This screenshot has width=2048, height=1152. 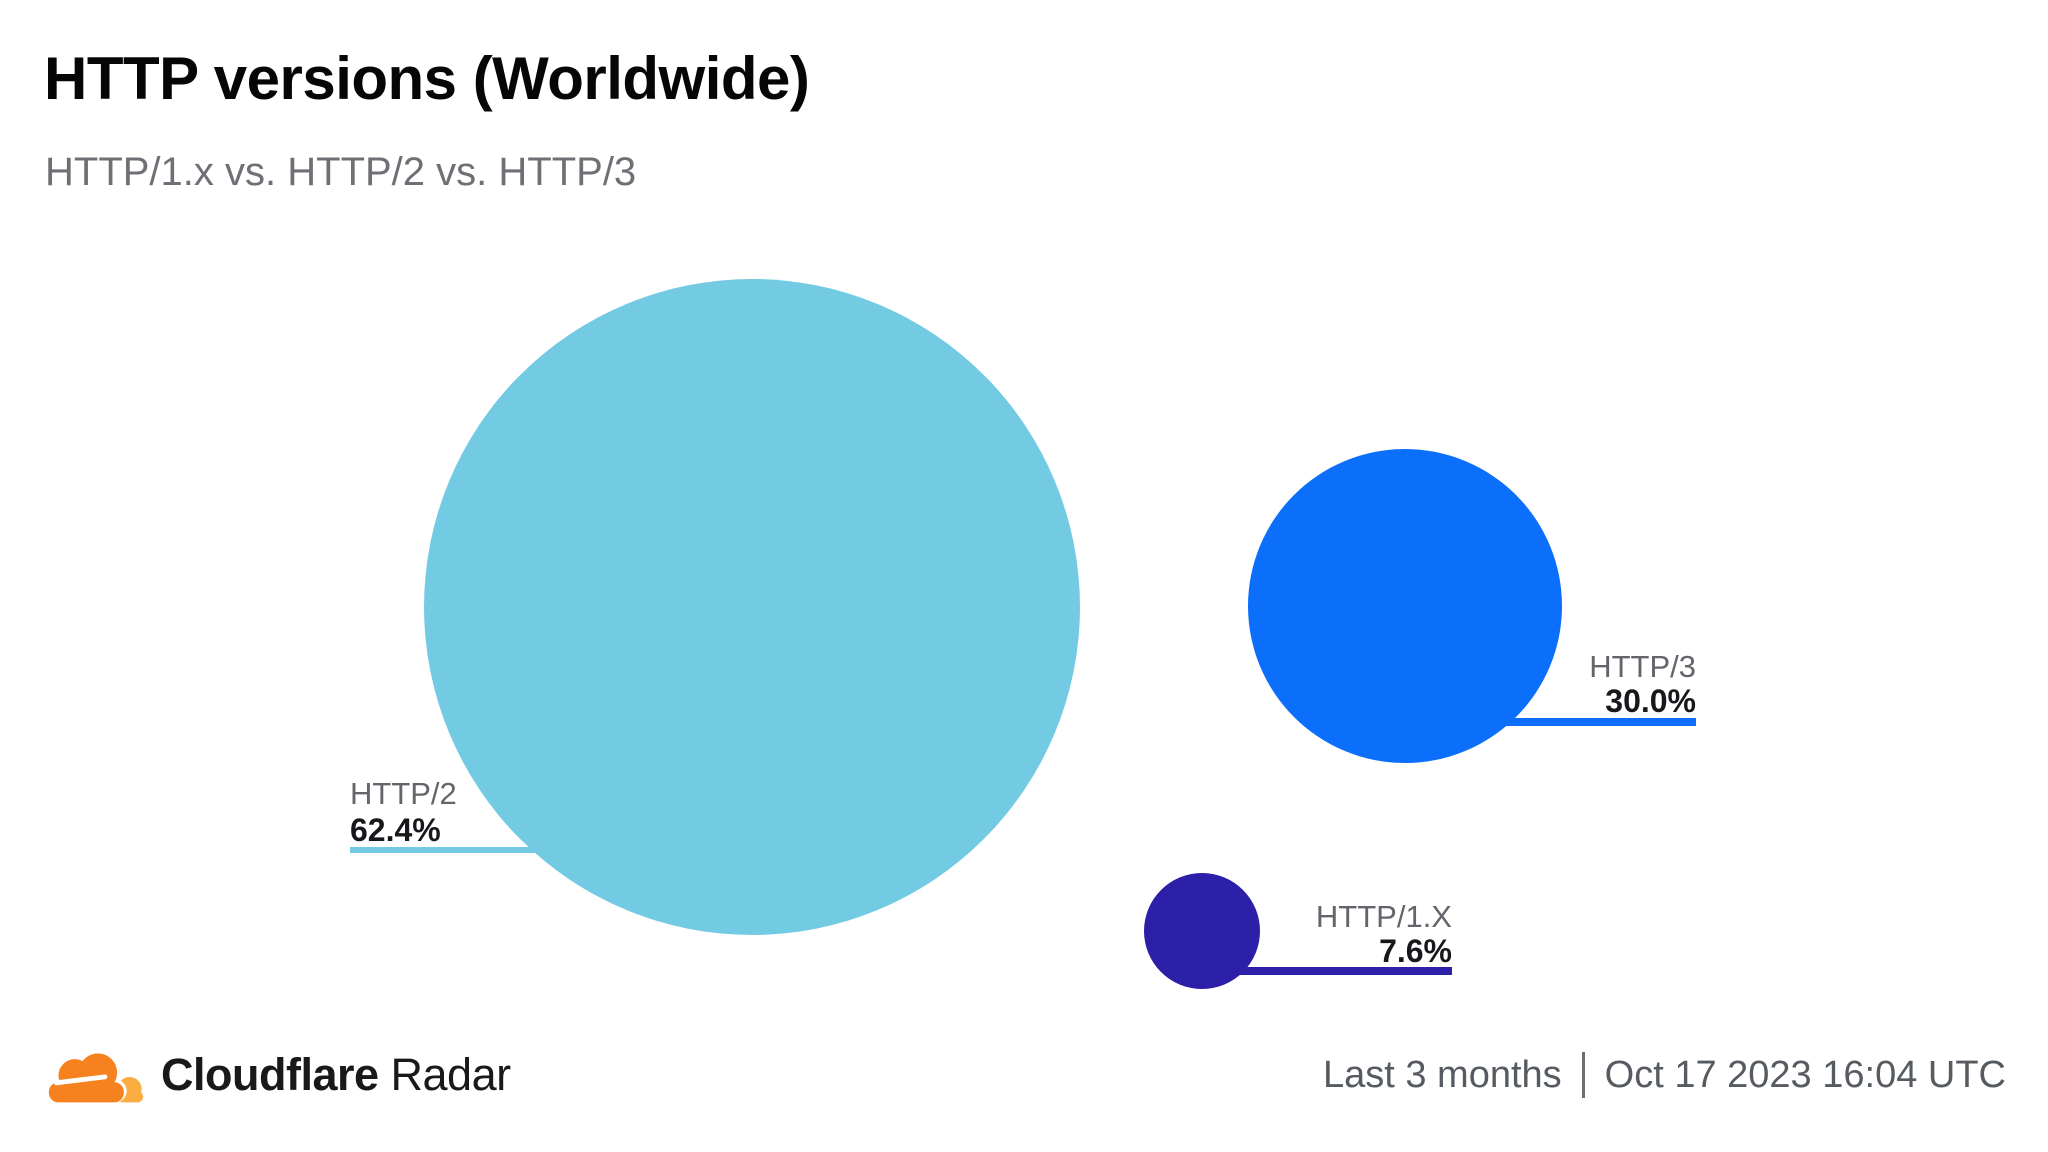 I want to click on callout-http2-leader-line, so click(x=485, y=850).